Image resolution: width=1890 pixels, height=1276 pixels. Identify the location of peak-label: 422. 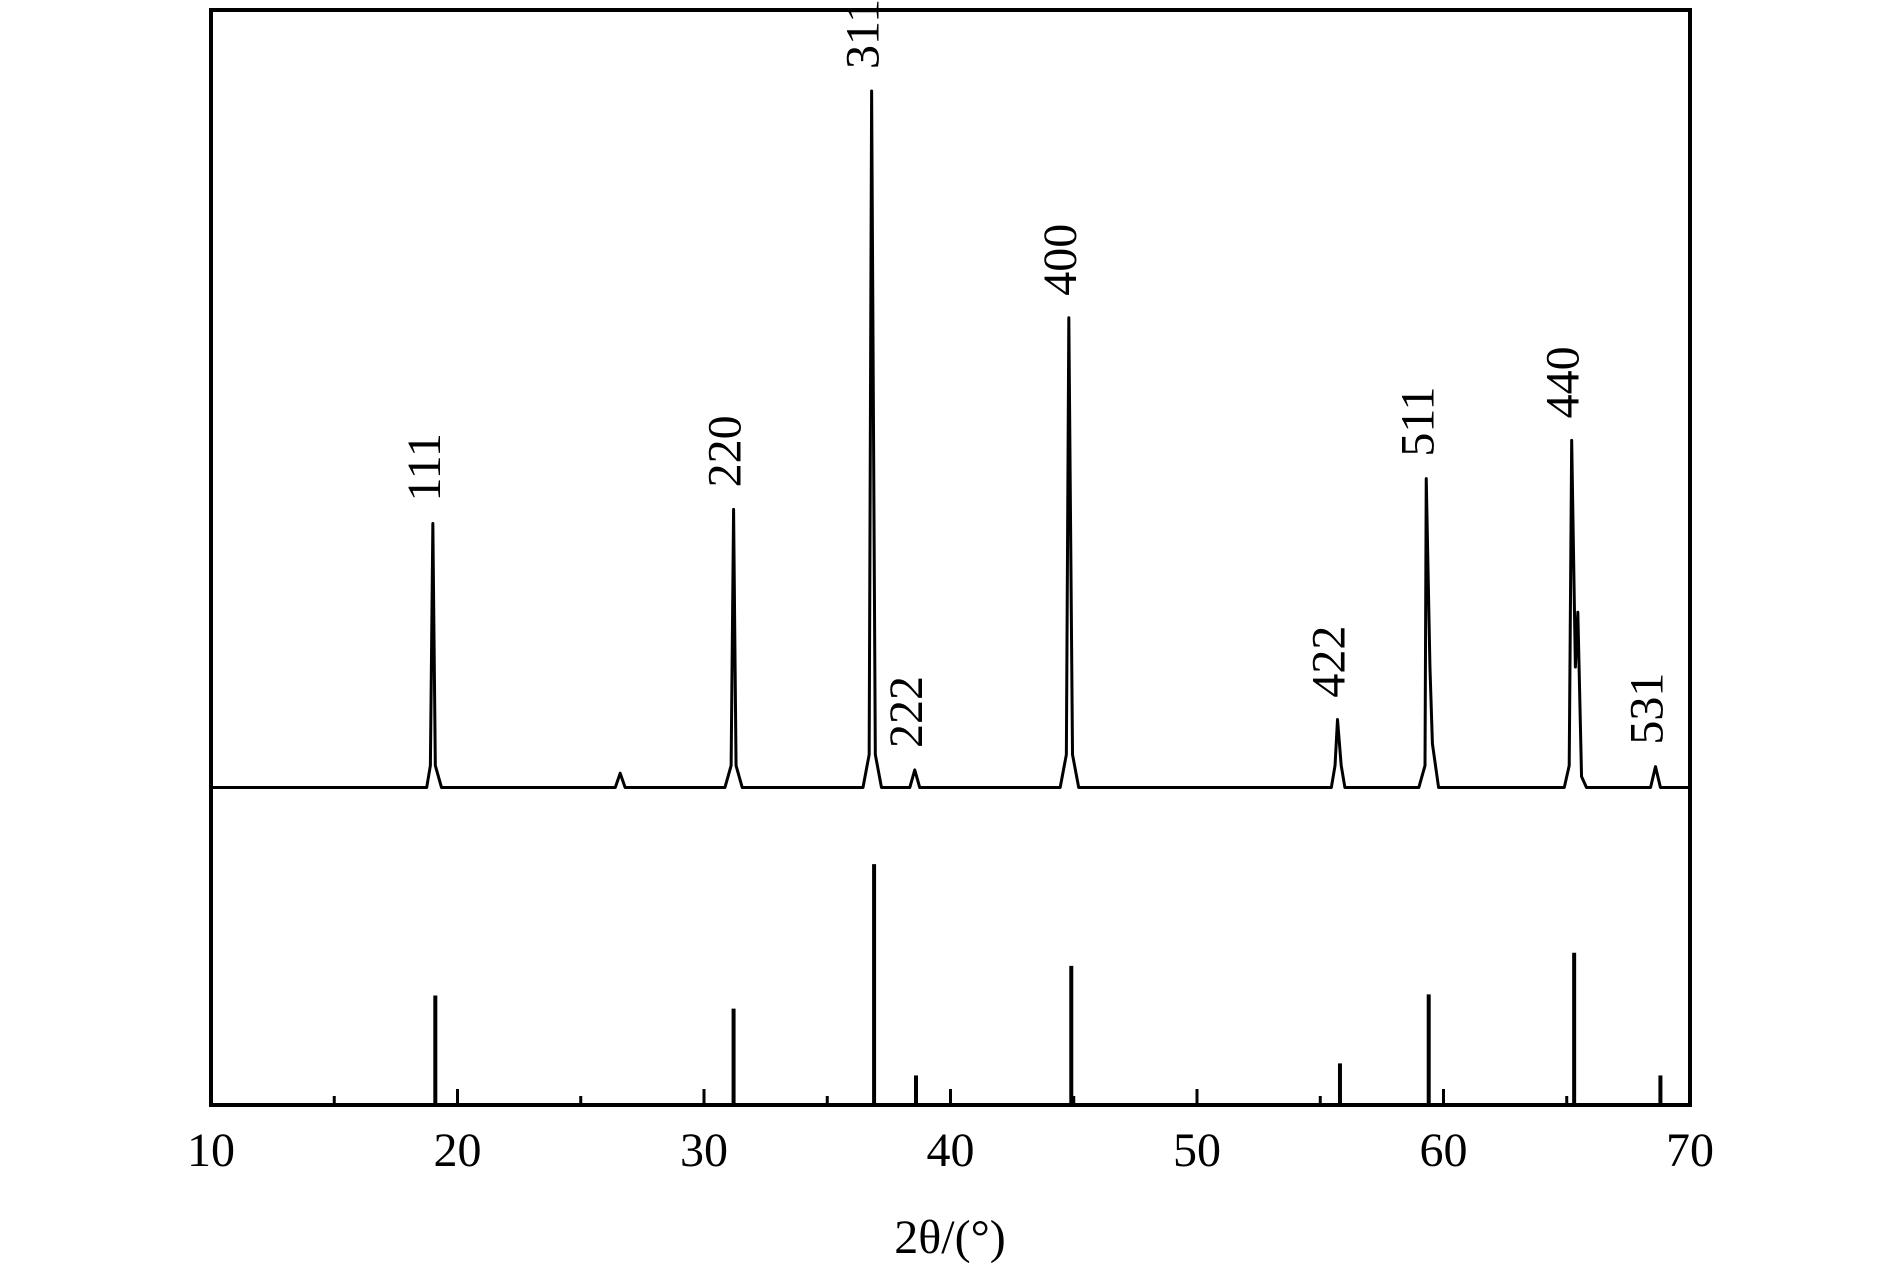
(1329, 662).